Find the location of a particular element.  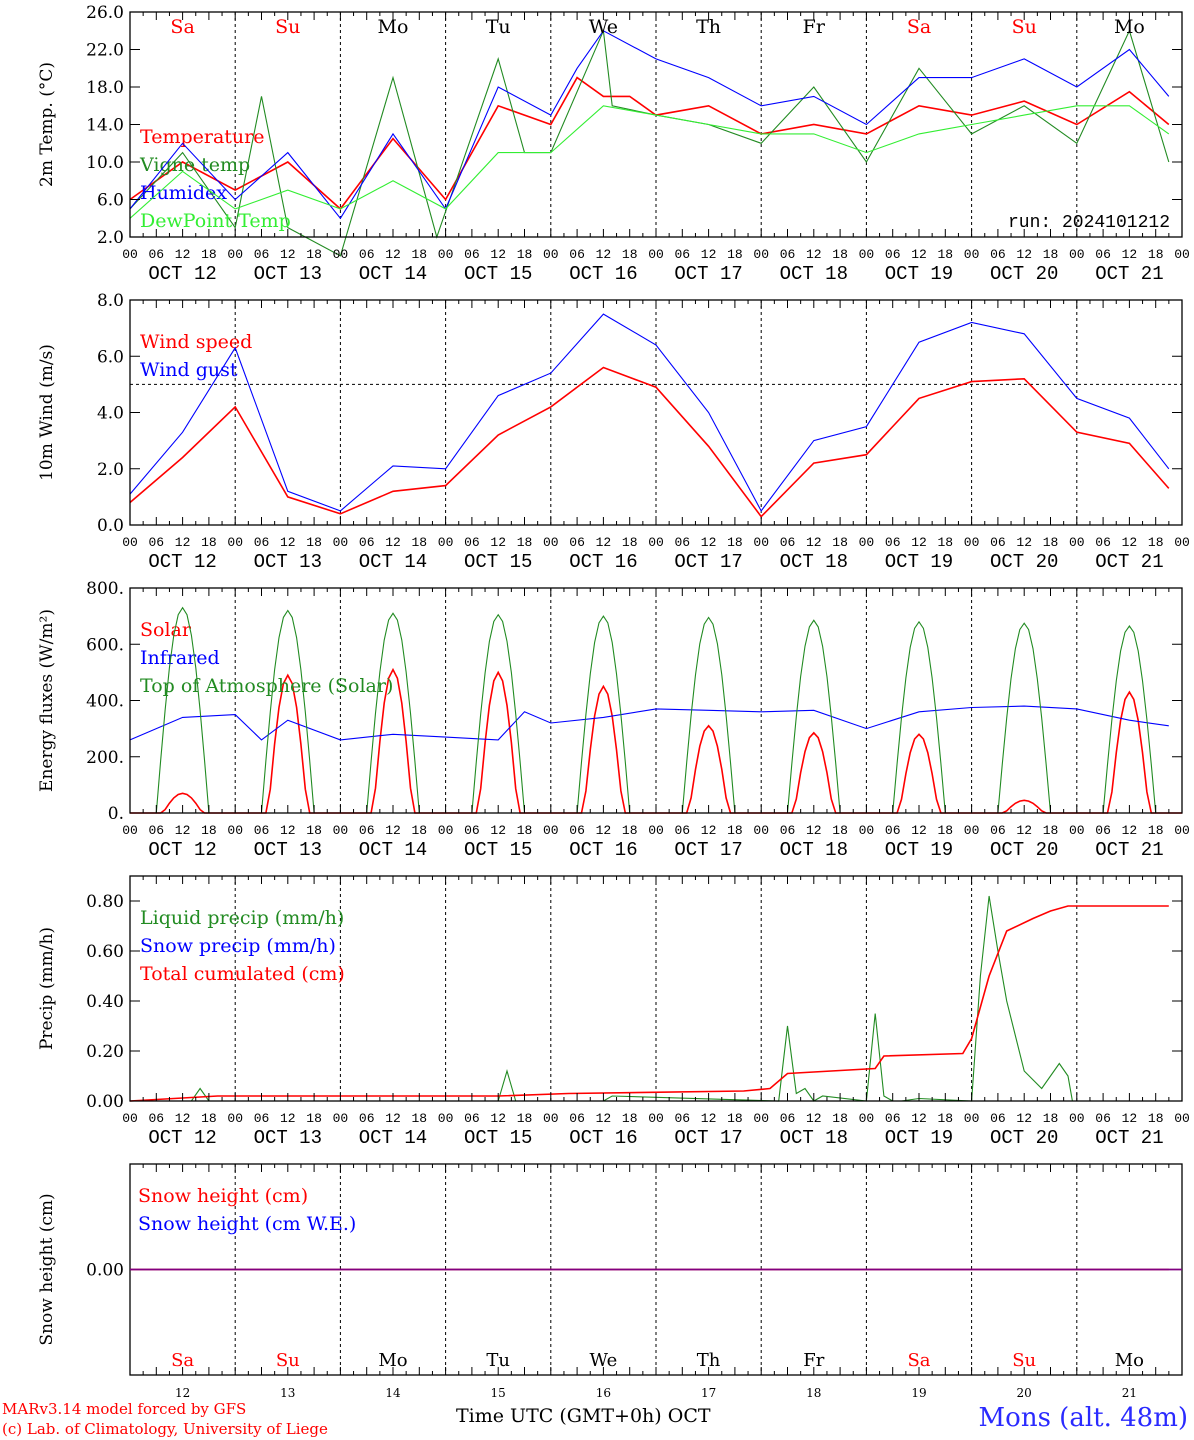

y-tick-label: 4.0 is located at coordinates (110, 414).